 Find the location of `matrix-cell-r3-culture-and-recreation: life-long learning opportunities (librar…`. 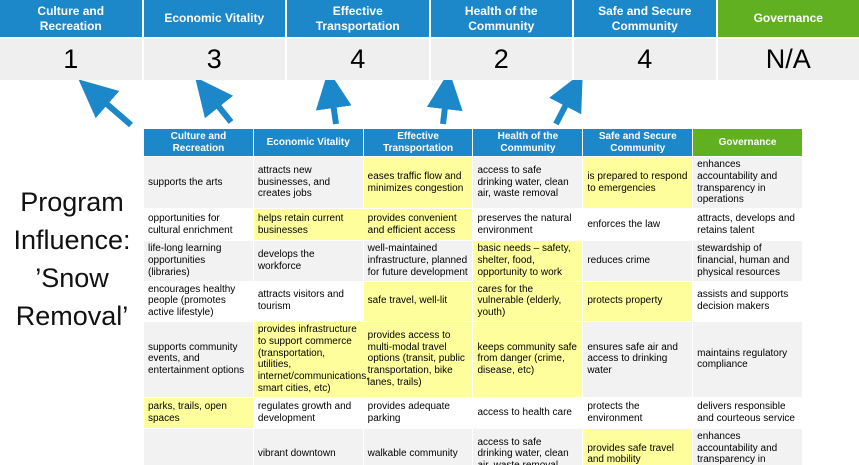

matrix-cell-r3-culture-and-recreation: life-long learning opportunities (librar… is located at coordinates (198, 261).